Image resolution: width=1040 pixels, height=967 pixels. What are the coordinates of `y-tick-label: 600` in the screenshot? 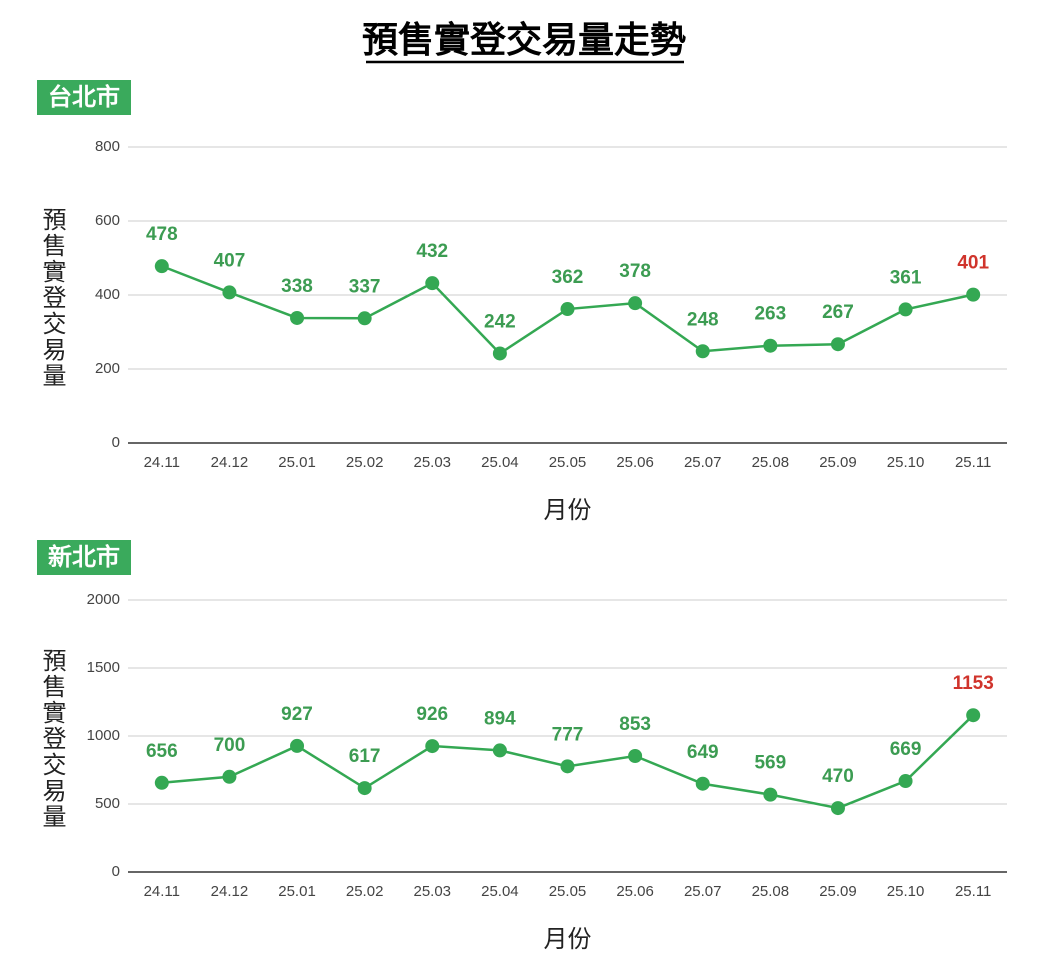 It's located at (107, 220).